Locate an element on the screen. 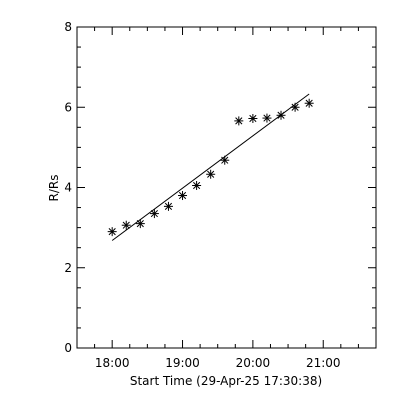 The height and width of the screenshot is (400, 400). y-tick-label: 4 is located at coordinates (68, 188).